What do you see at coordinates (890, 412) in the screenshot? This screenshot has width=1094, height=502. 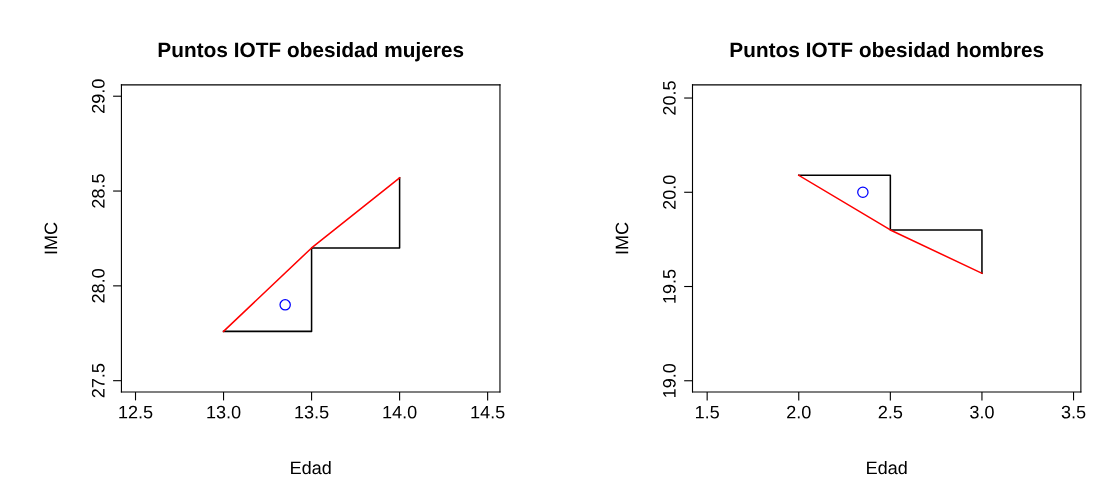 I see `x-tick-label: 2.5` at bounding box center [890, 412].